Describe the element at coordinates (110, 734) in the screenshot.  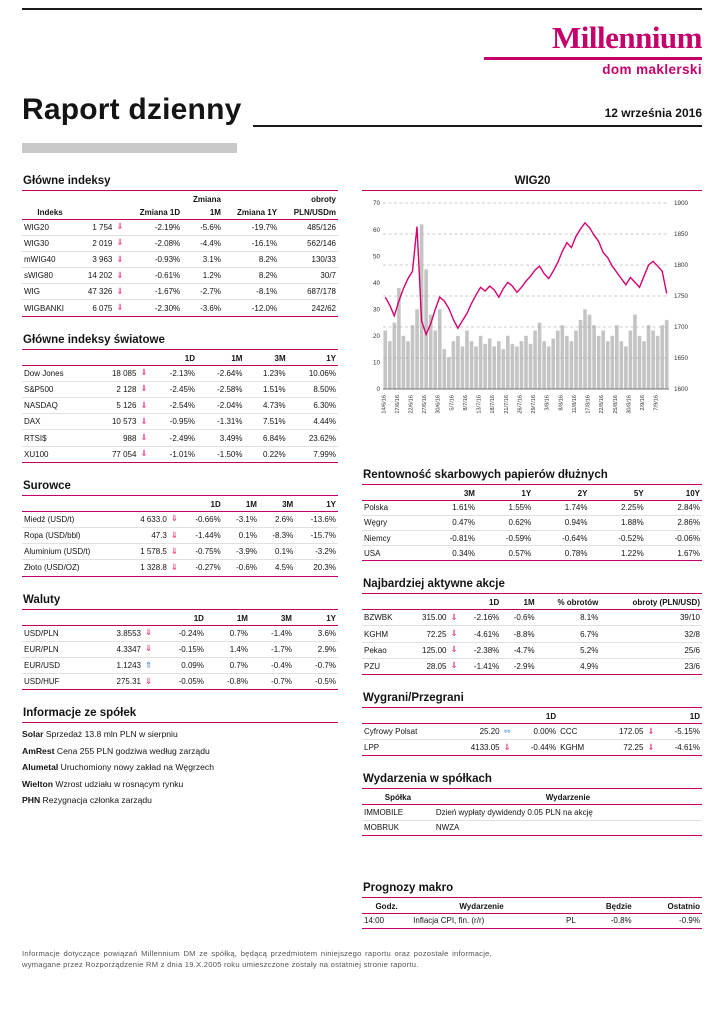
I see `news-text: Sprzedaż 13.8 mln PLN w sierpniu` at that location.